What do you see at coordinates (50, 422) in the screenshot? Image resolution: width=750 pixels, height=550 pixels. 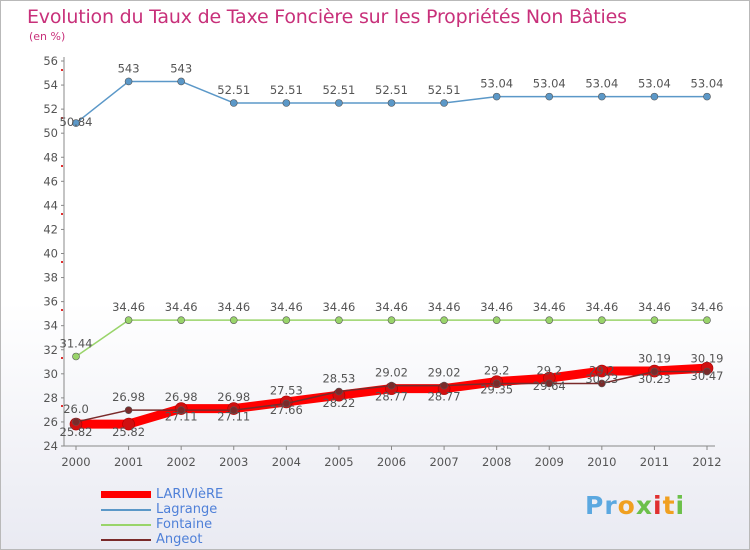 I see `y-tick-label: 26` at bounding box center [50, 422].